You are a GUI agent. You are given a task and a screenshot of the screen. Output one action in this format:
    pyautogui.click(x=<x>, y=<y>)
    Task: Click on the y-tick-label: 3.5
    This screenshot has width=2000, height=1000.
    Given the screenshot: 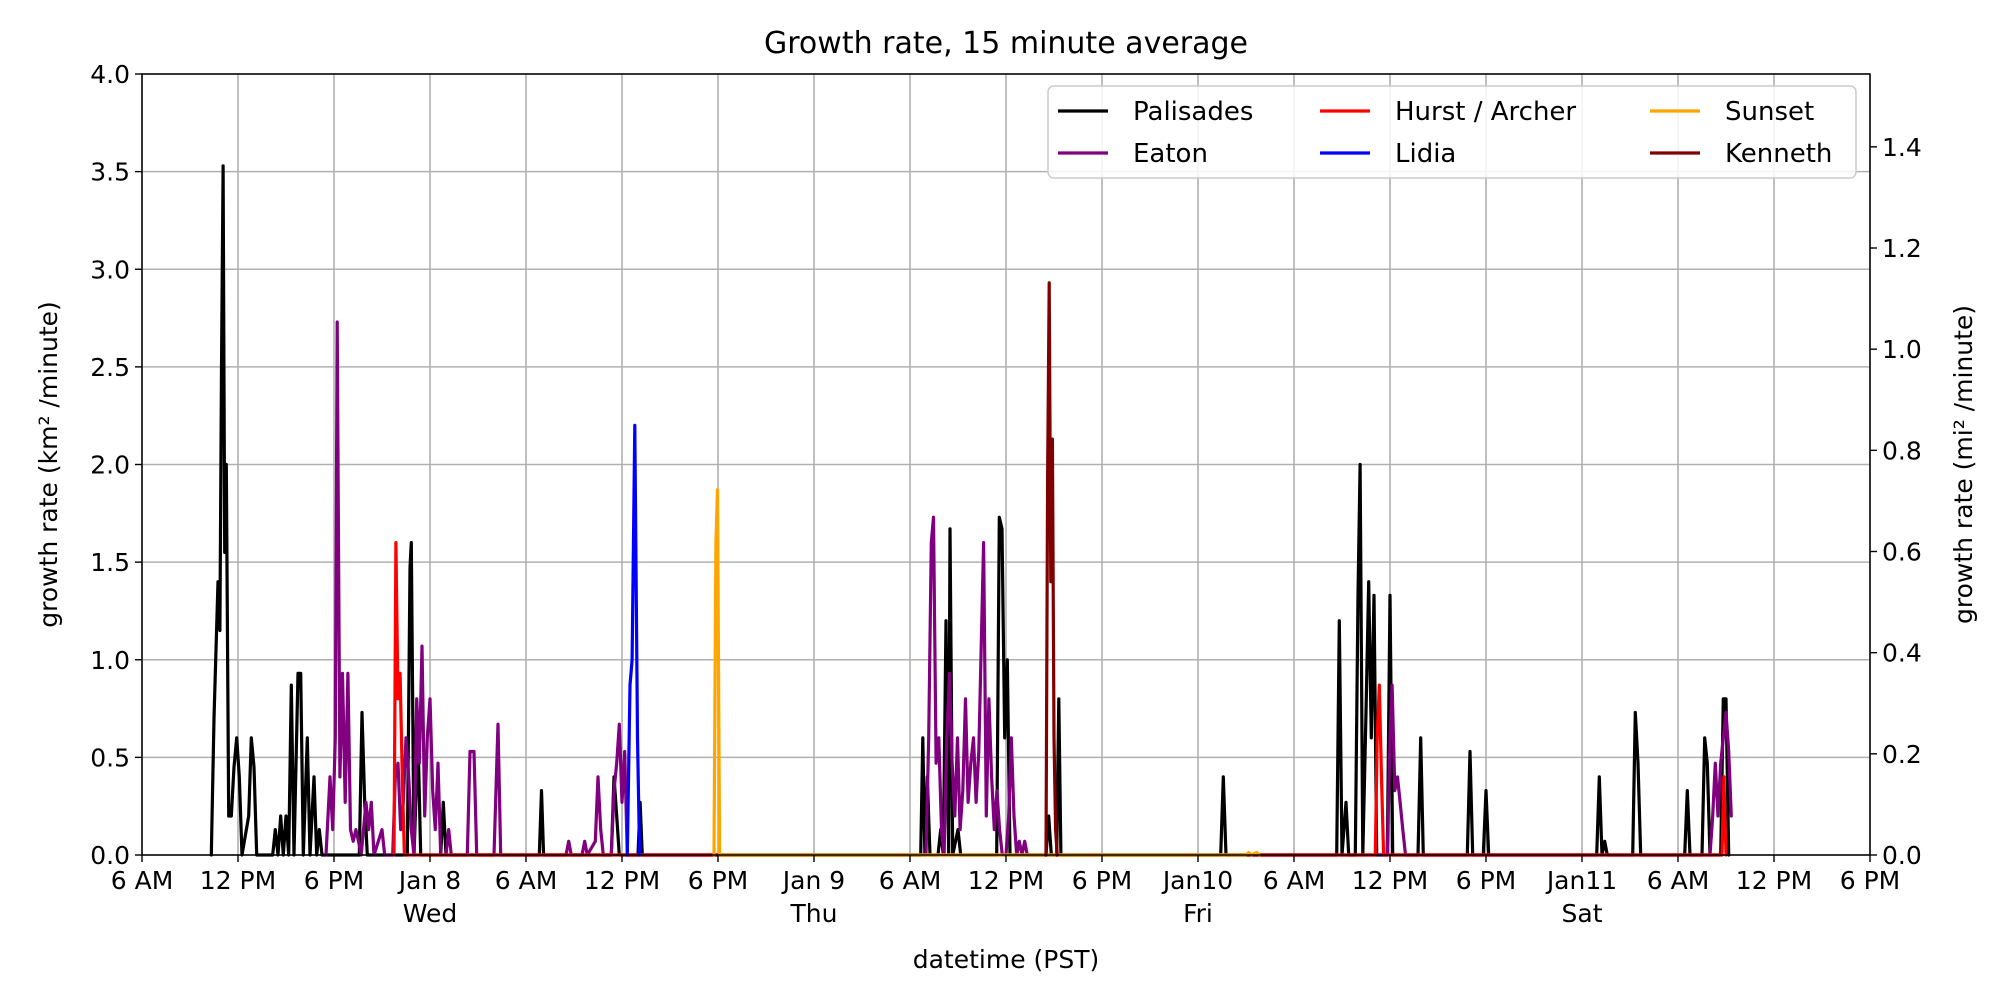 What is the action you would take?
    pyautogui.click(x=110, y=172)
    